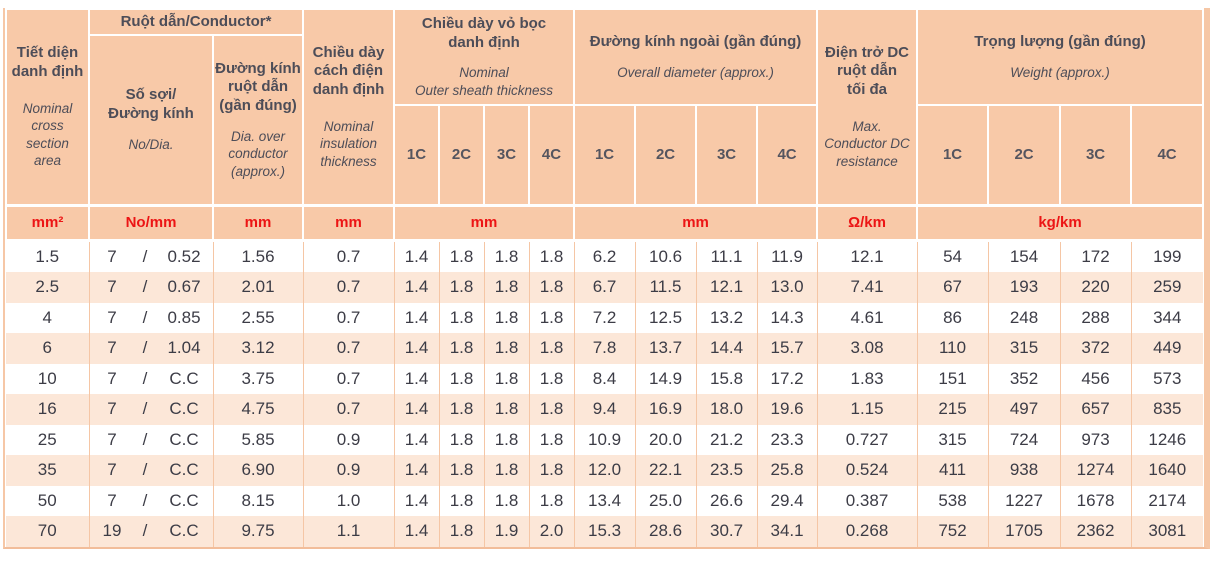 Image resolution: width=1211 pixels, height=561 pixels. I want to click on cell-od-1c: 6.7, so click(604, 287).